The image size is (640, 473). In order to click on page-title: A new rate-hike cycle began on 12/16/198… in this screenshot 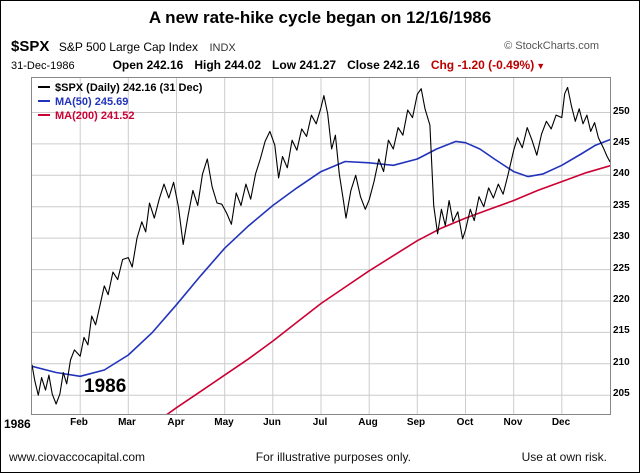, I will do `click(320, 17)`.